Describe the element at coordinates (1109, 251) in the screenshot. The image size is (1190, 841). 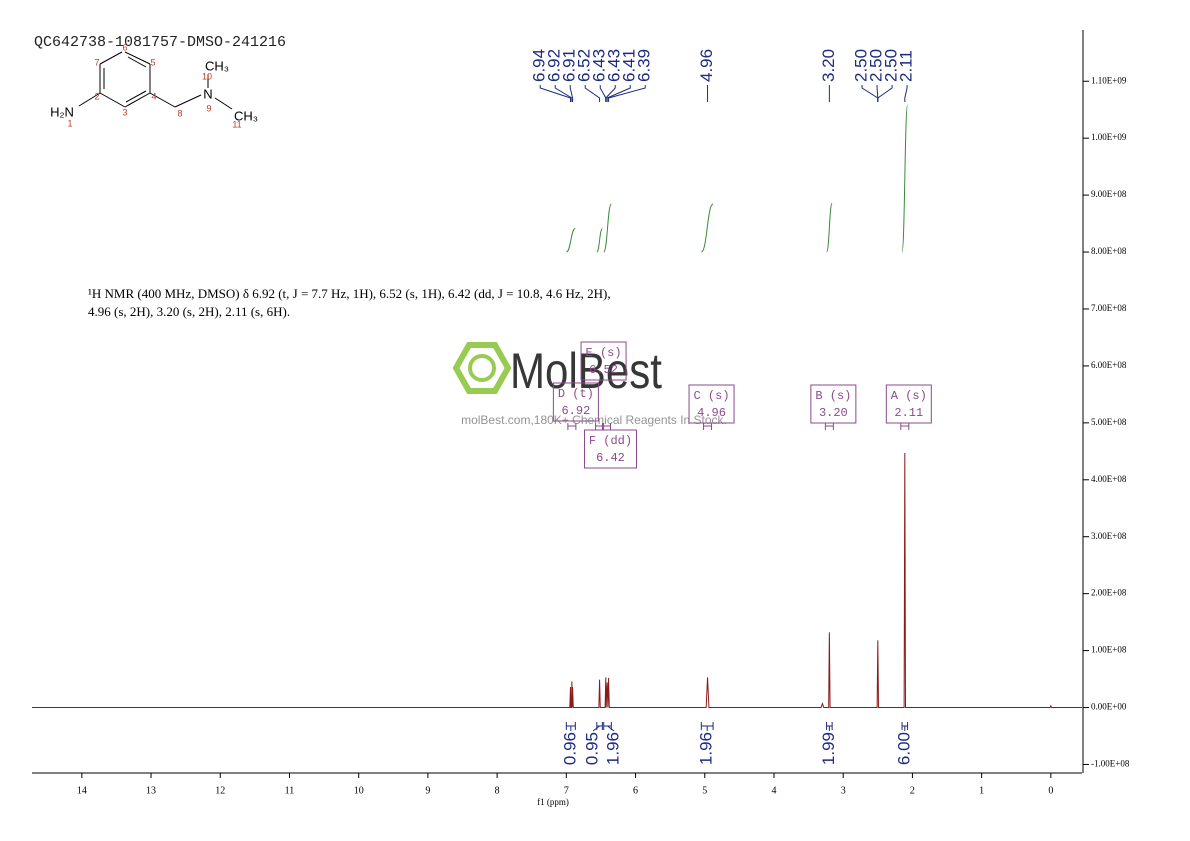
I see `y-tick-label: 8.00E+08` at that location.